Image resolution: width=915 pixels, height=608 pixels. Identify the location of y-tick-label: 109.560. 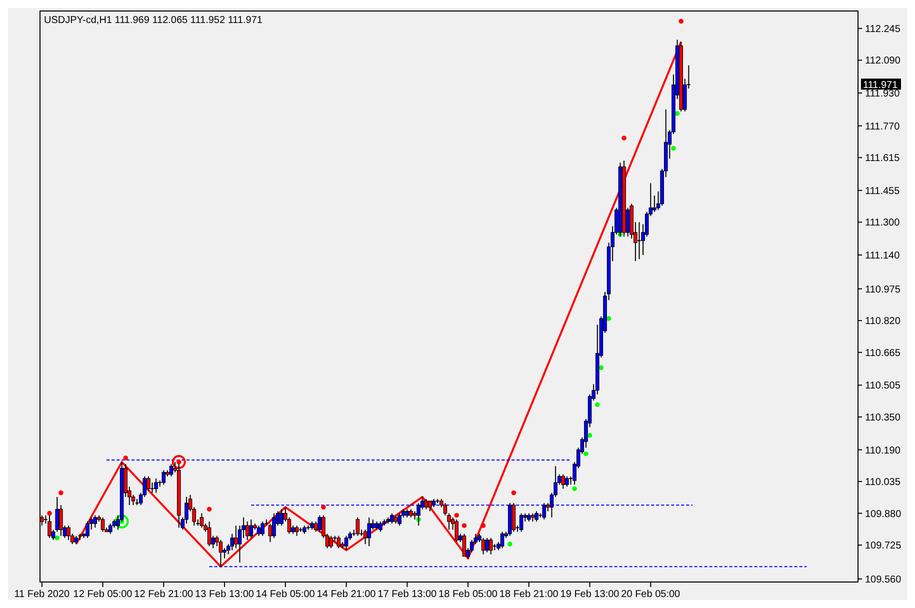
(883, 580).